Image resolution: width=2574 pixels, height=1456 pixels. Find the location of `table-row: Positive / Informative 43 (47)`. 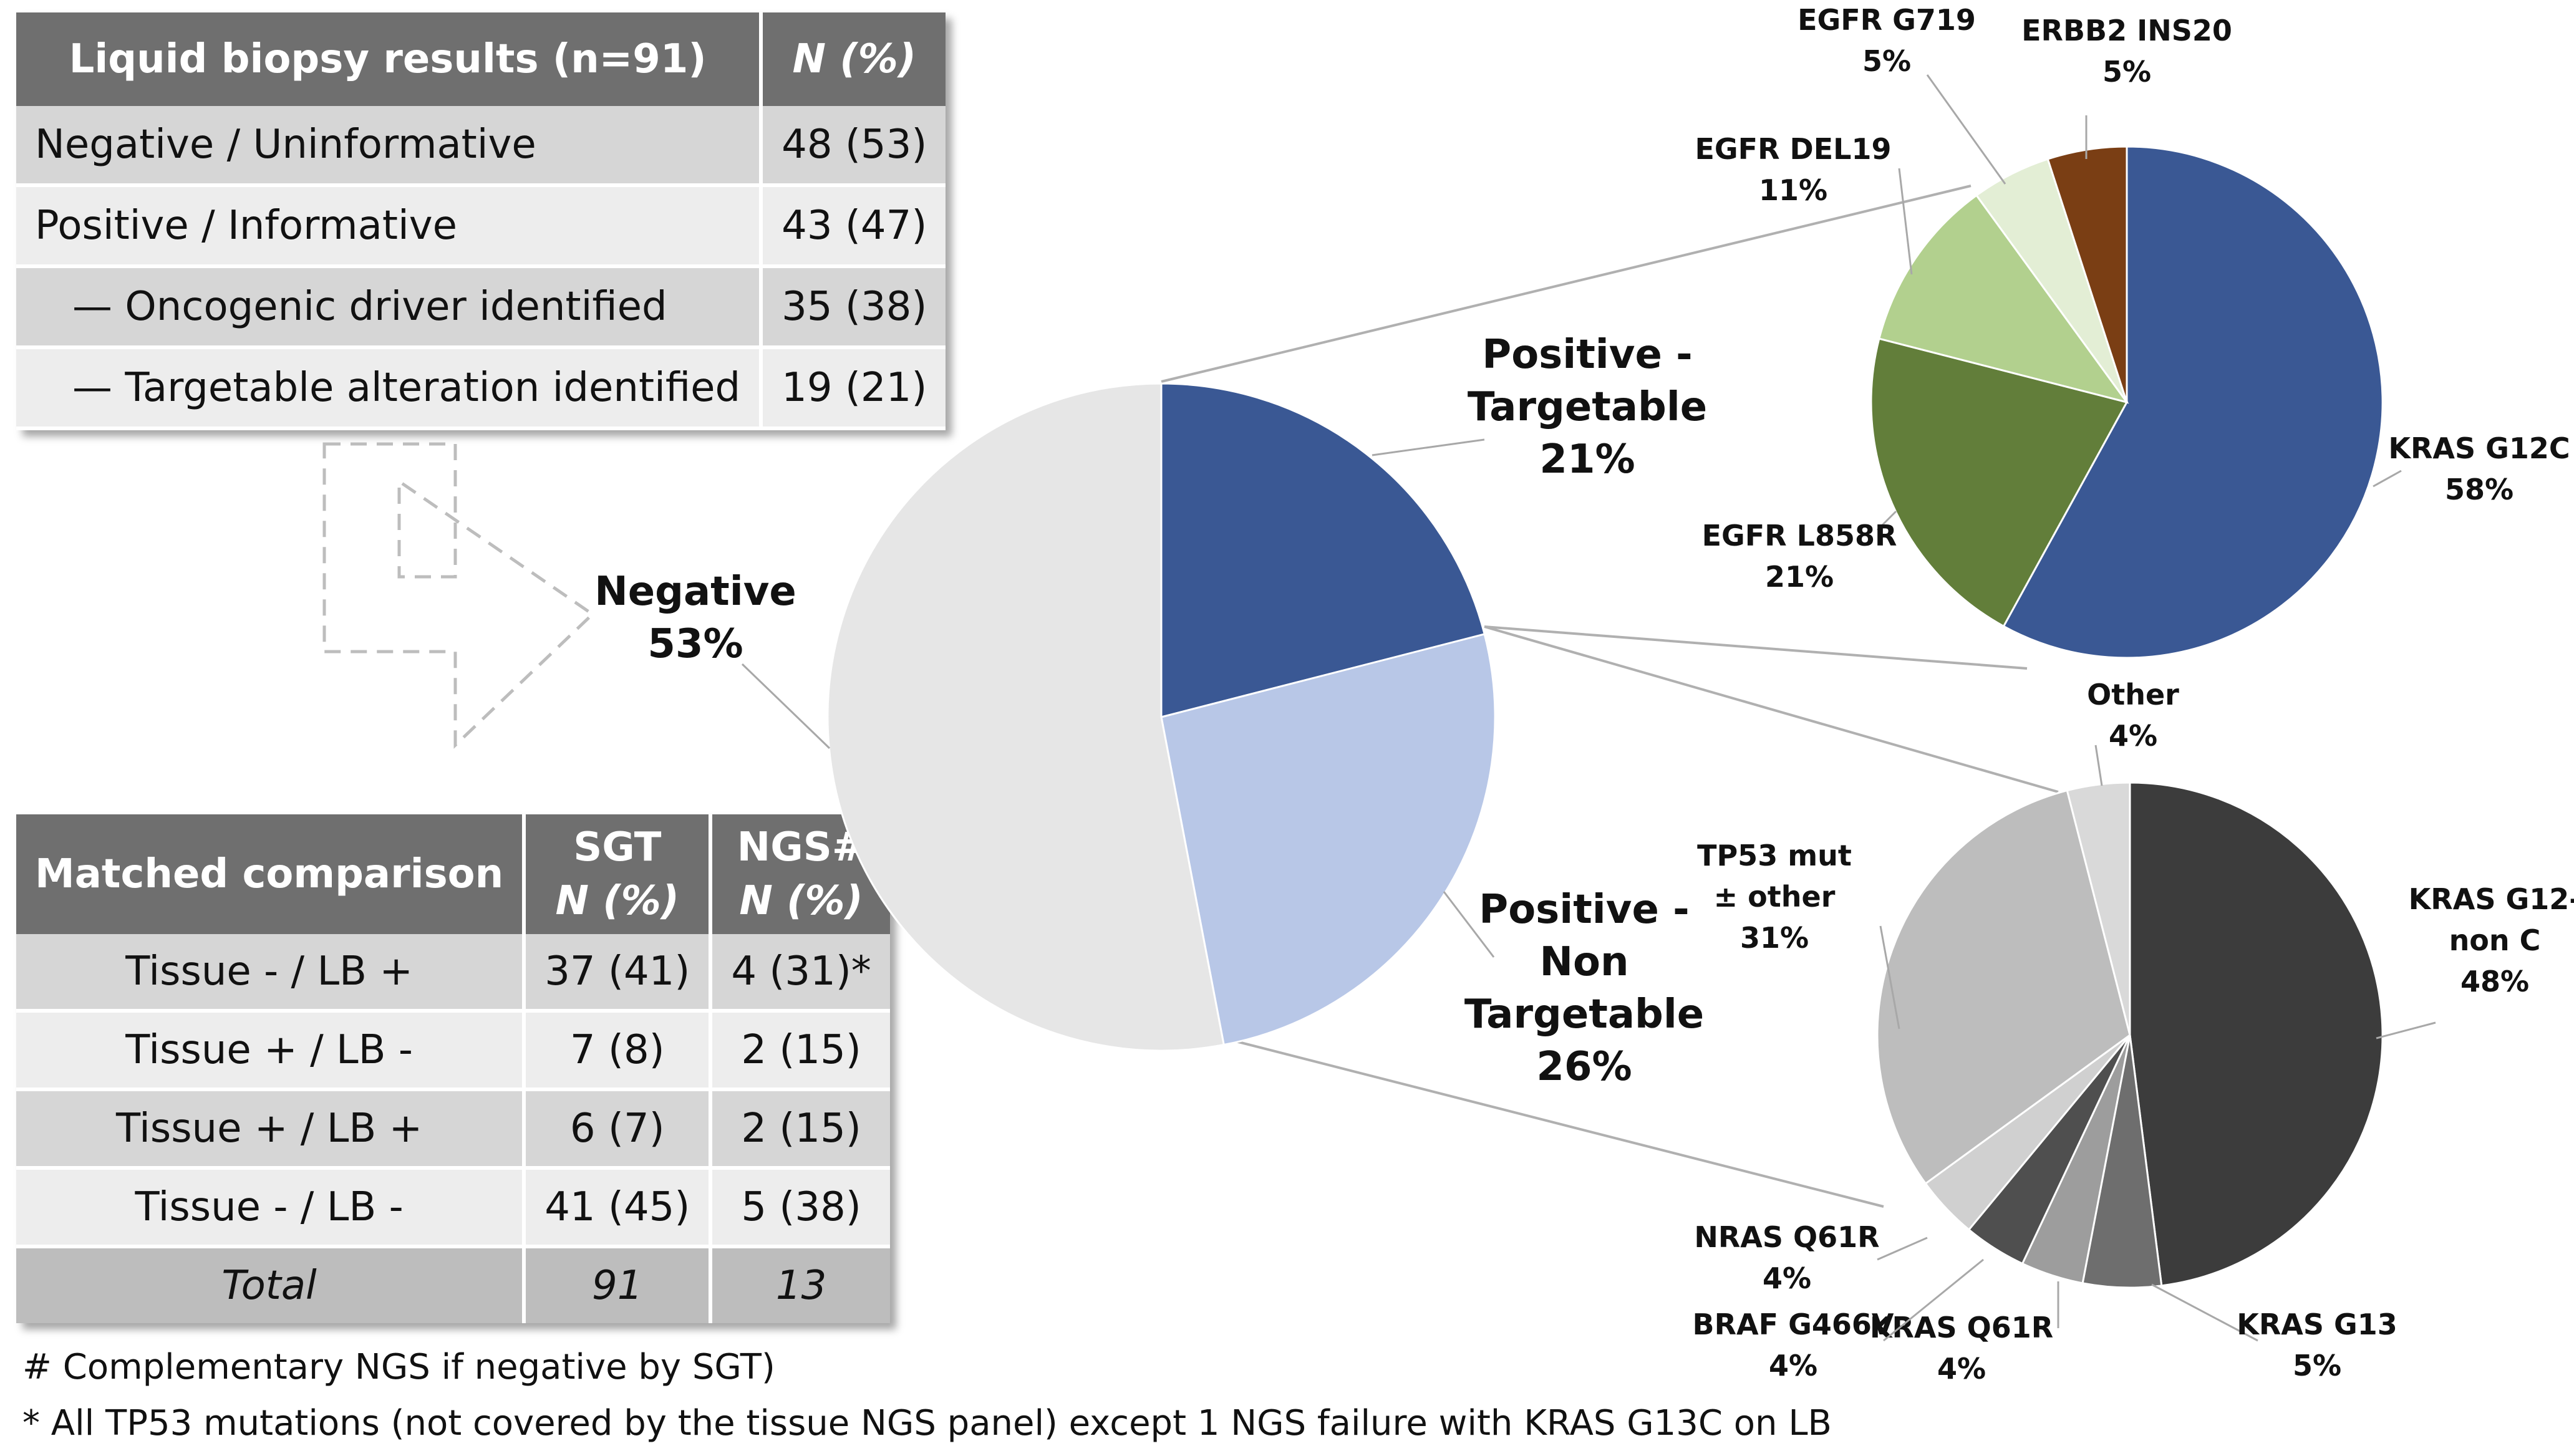

table-row: Positive / Informative 43 (47) is located at coordinates (481, 228).